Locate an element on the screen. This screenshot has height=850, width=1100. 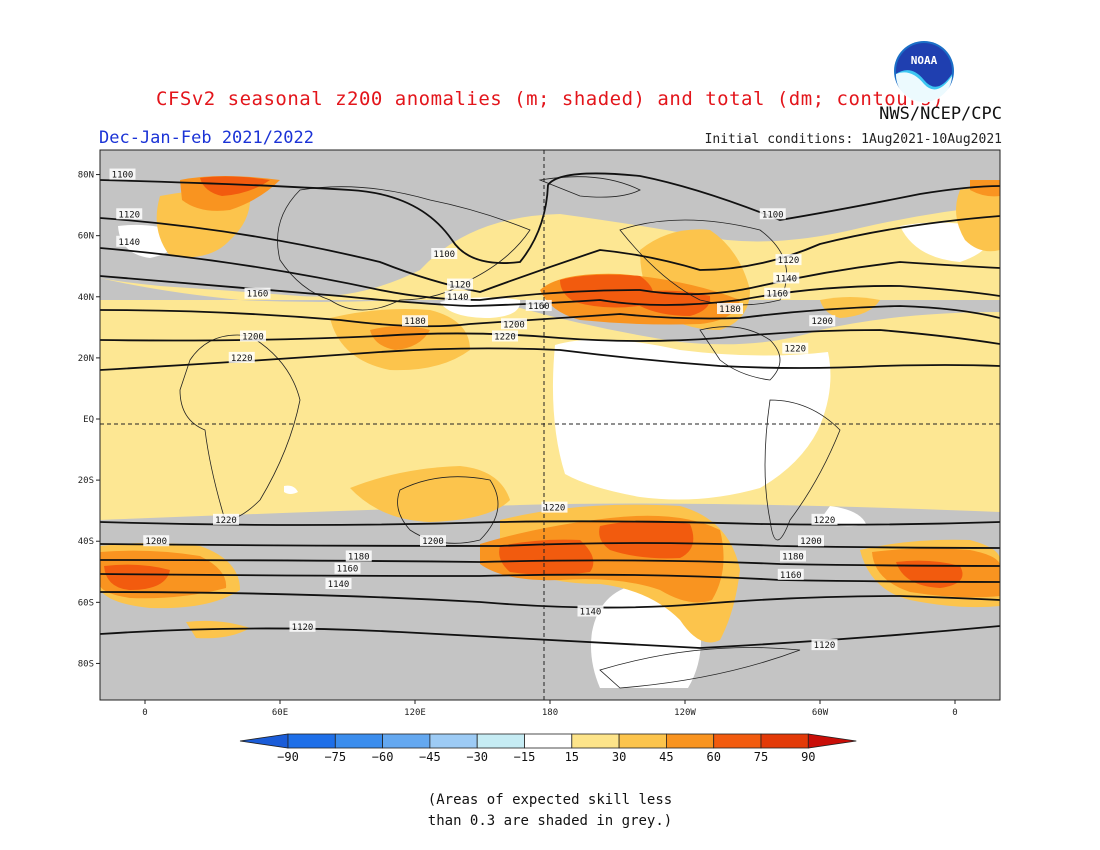
legend-label: −75 is located at coordinates (335, 757).